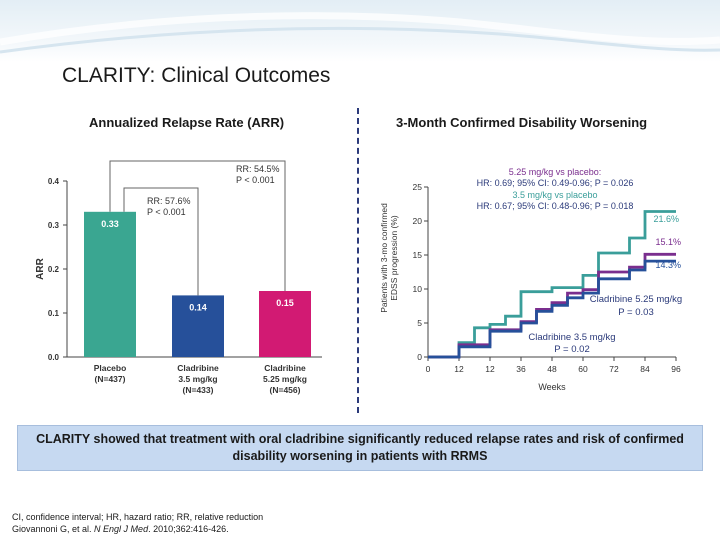 This screenshot has height=540, width=720. What do you see at coordinates (169, 201) in the screenshot?
I see `rr-annotation-35: RR: 57.6%` at bounding box center [169, 201].